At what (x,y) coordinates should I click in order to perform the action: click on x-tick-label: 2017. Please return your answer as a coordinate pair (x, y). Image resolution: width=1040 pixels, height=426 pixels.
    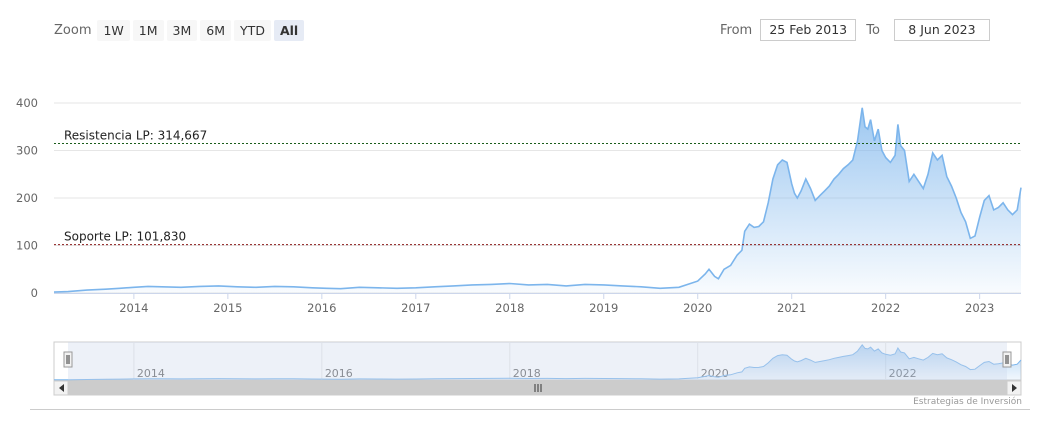
    Looking at the image, I should click on (415, 308).